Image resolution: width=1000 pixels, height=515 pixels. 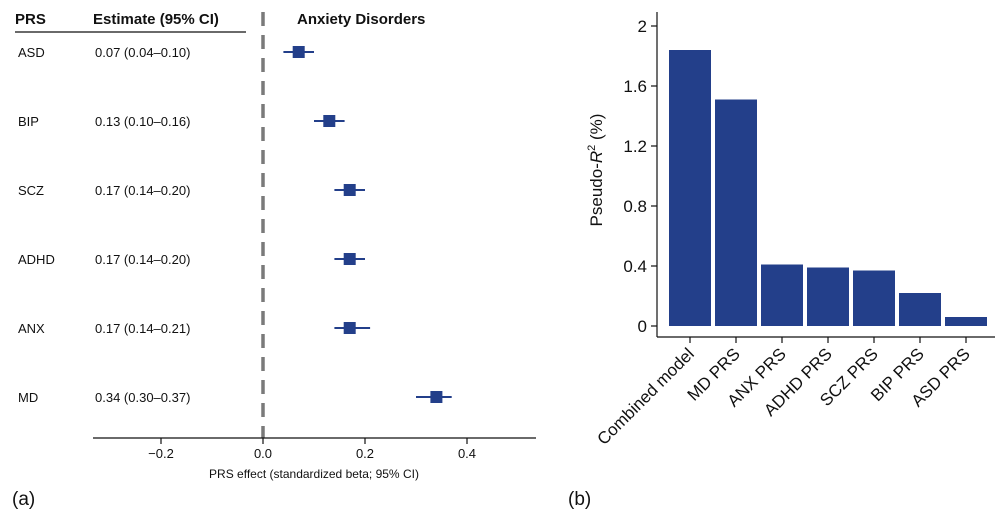 I want to click on bar-y-axis-label: Pseudo-R2 (%), so click(x=596, y=170).